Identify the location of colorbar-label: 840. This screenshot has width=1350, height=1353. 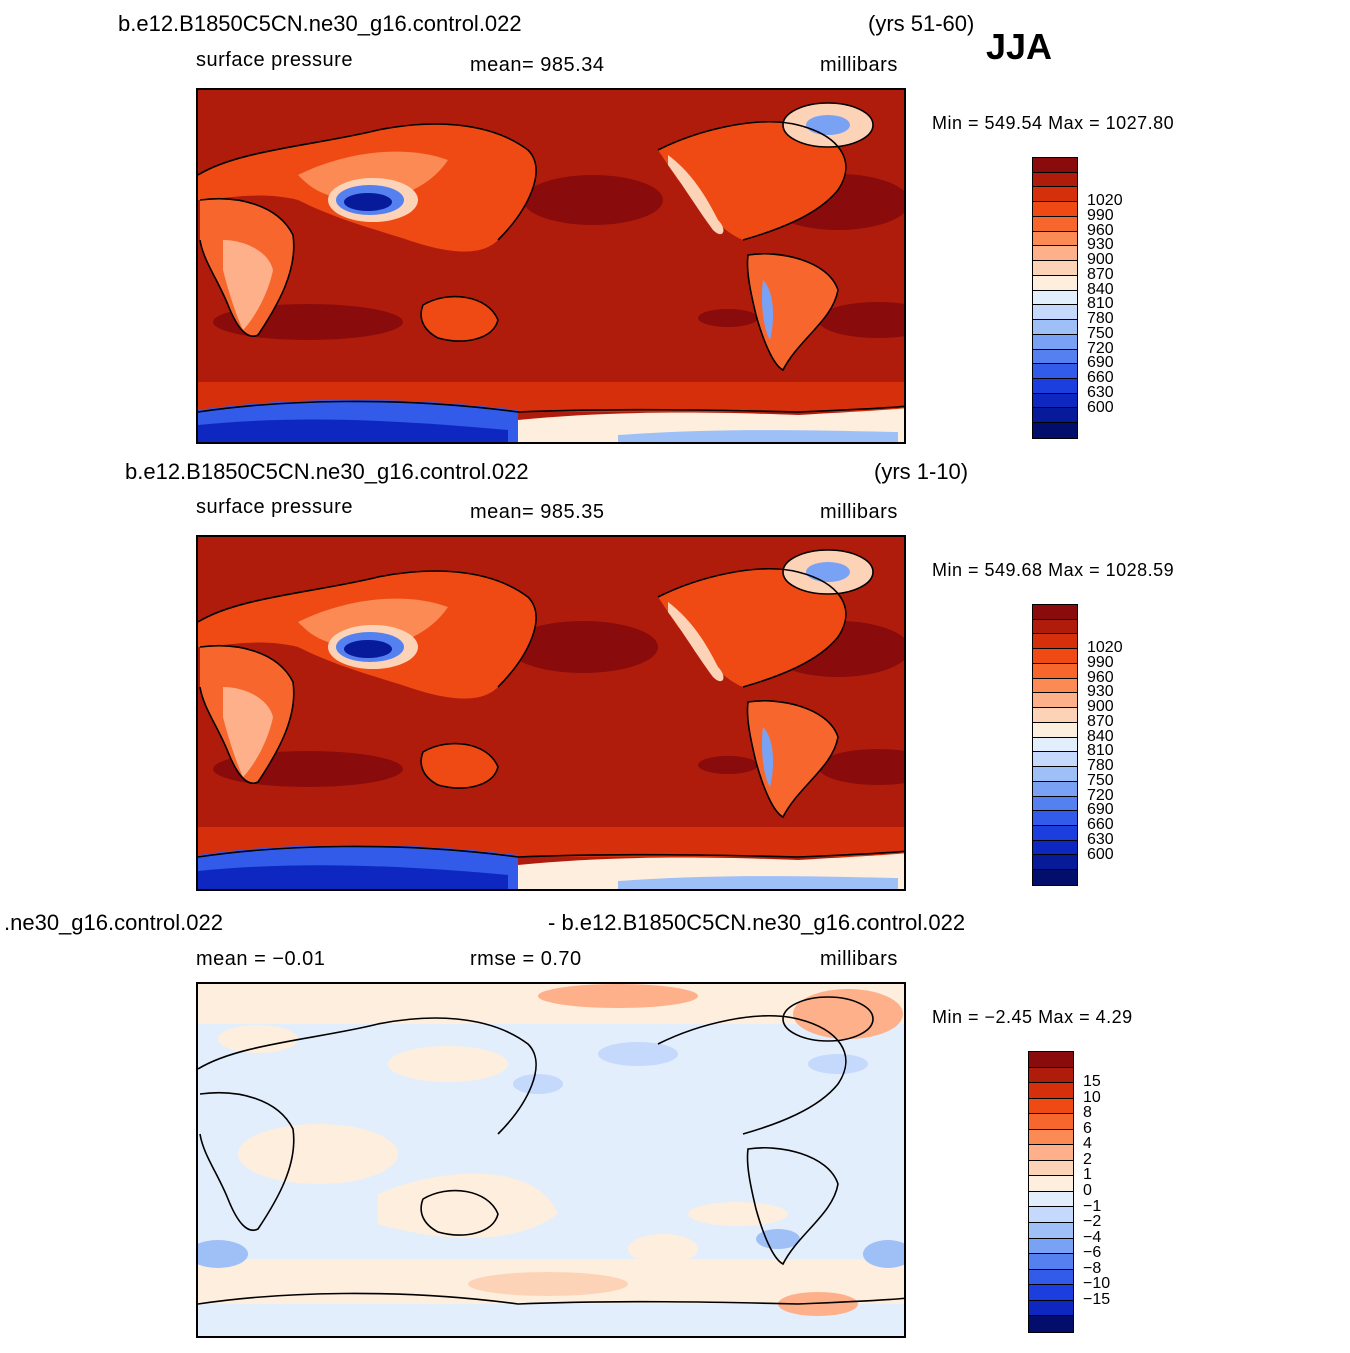
(1100, 736).